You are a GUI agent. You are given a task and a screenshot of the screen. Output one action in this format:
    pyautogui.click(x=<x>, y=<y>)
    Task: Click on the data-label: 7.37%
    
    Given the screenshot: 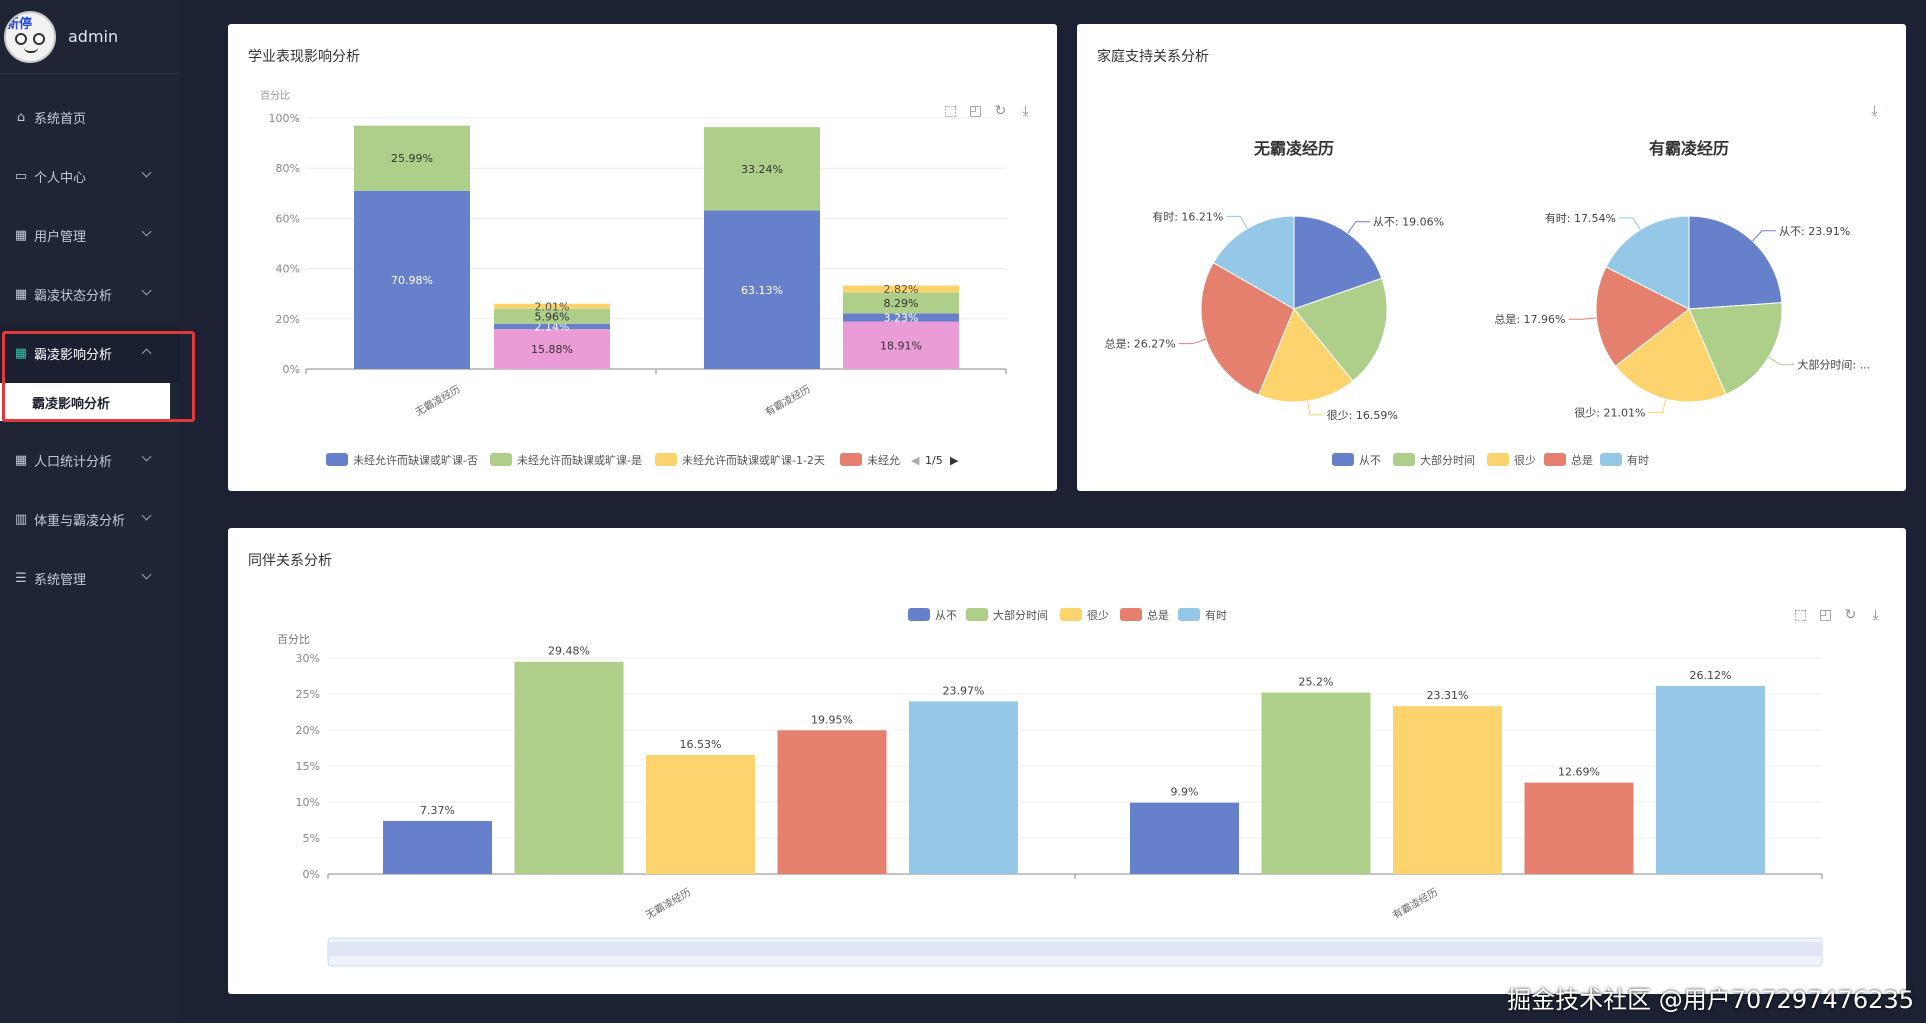 What is the action you would take?
    pyautogui.click(x=437, y=810)
    